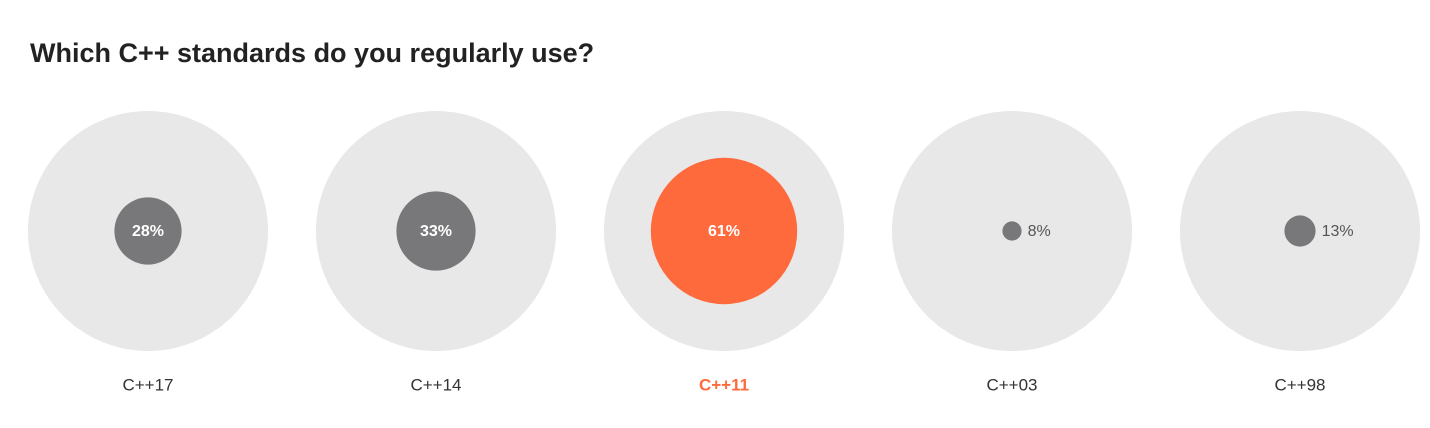 The height and width of the screenshot is (428, 1430). Describe the element at coordinates (435, 384) in the screenshot. I see `category-label: C++14` at that location.